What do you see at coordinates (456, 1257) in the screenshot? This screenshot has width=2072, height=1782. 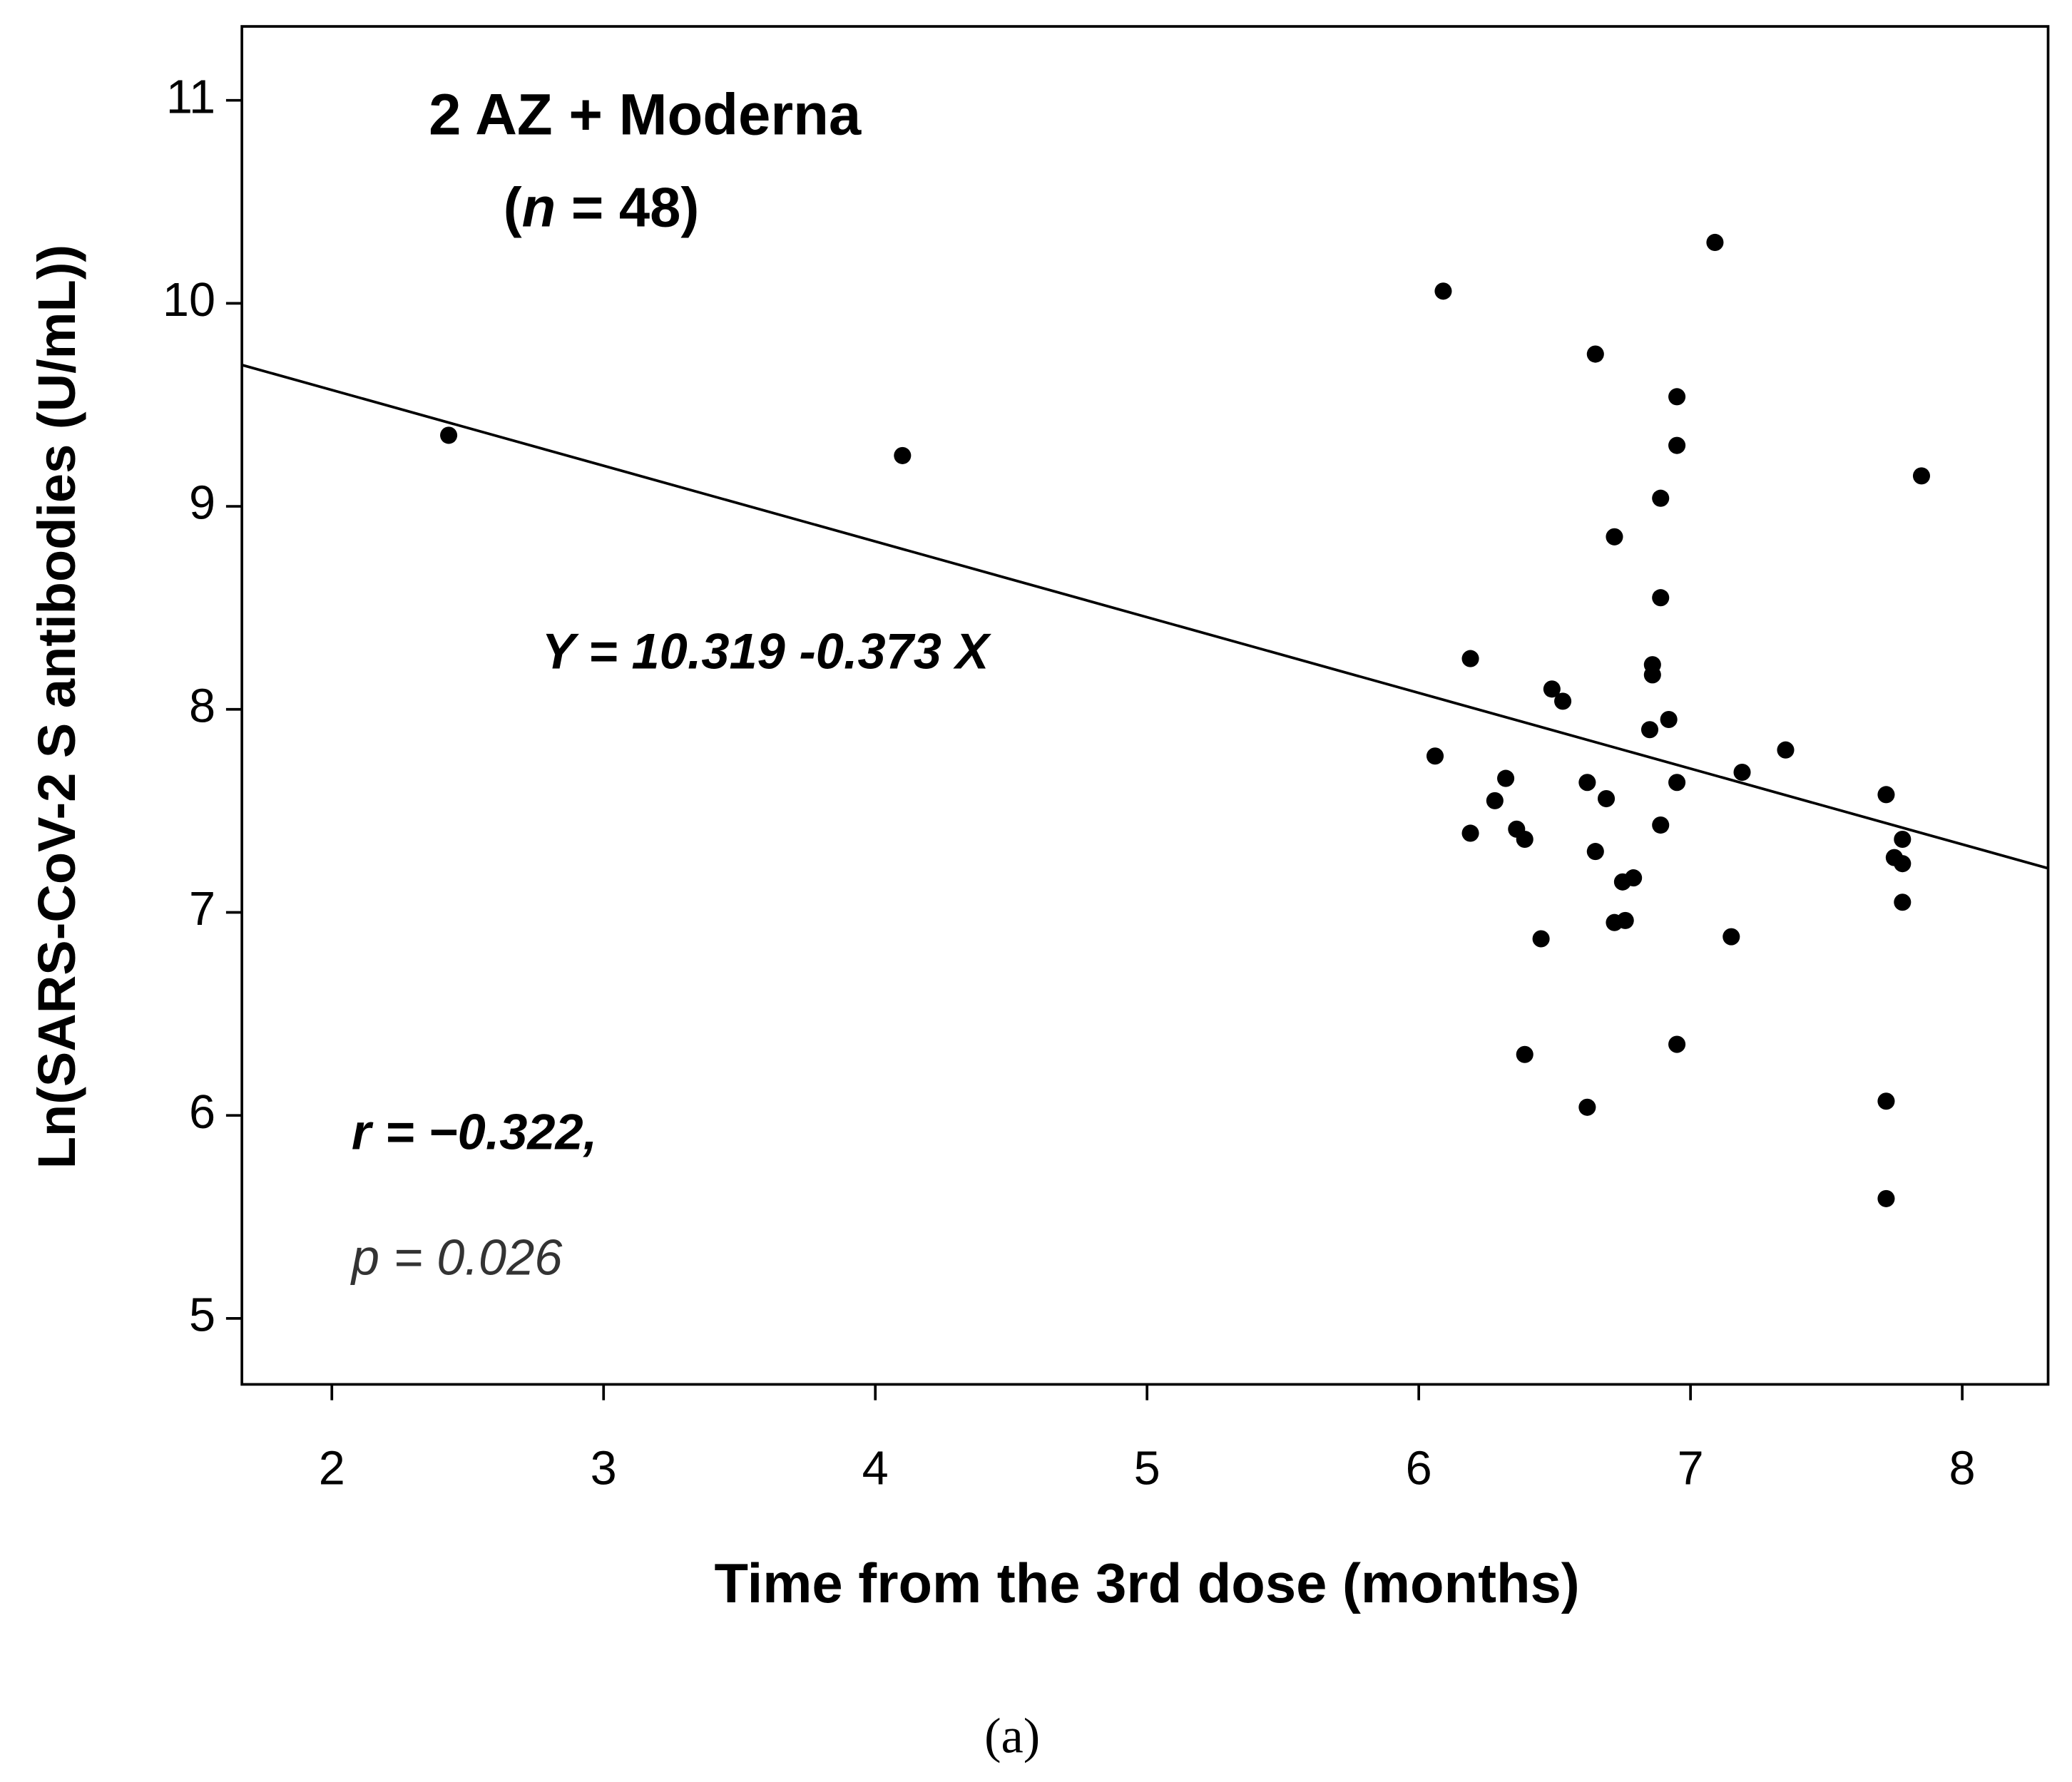 I see `p-annotation: p = 0.026` at bounding box center [456, 1257].